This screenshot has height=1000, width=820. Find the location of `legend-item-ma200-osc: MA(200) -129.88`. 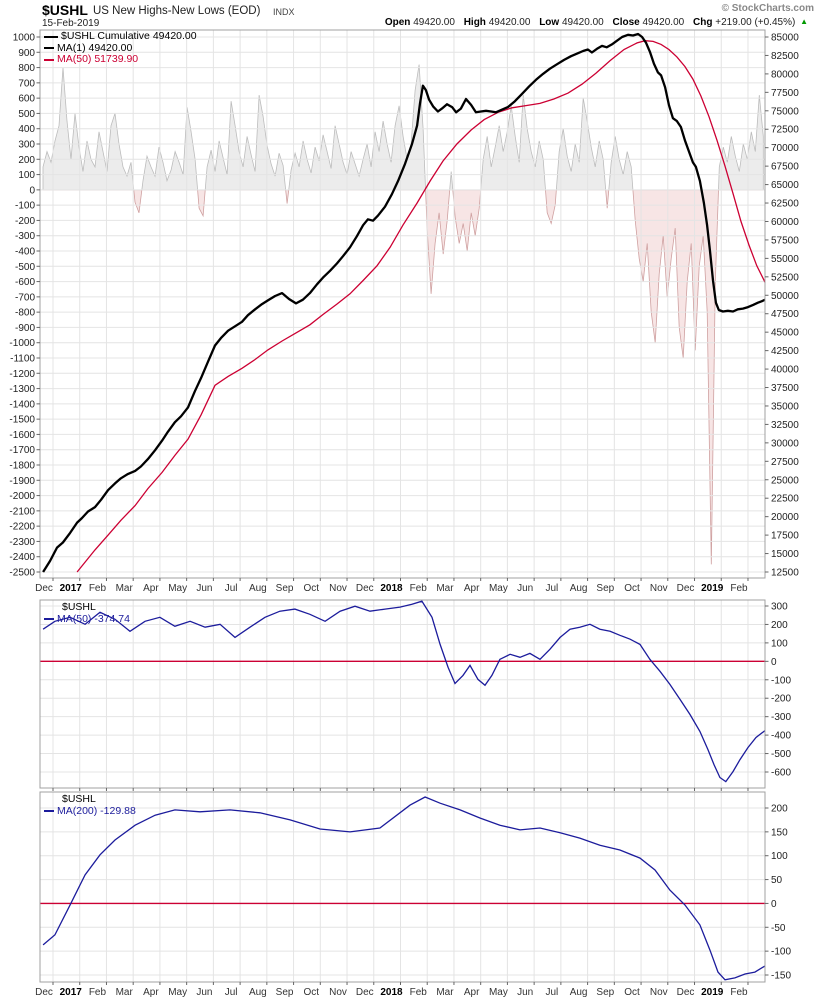

legend-item-ma200-osc: MA(200) -129.88 is located at coordinates (90, 811).